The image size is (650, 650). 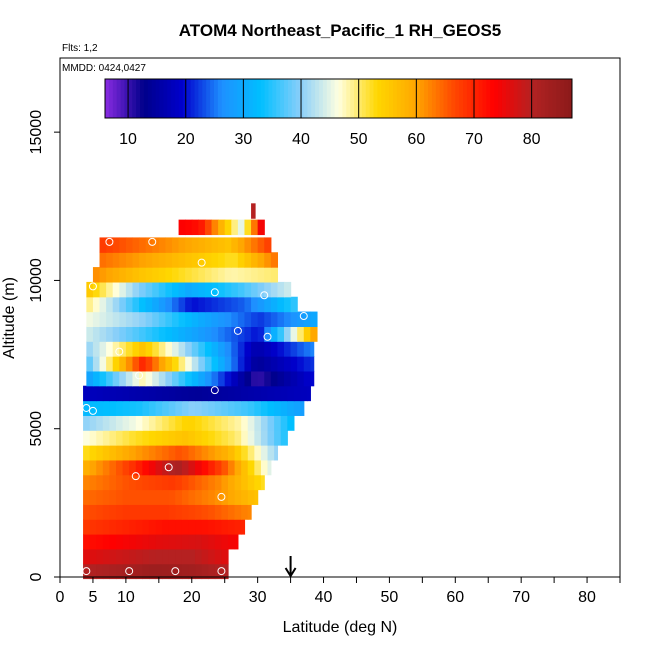 What do you see at coordinates (416, 139) in the screenshot?
I see `colorbar-tick-label: 60` at bounding box center [416, 139].